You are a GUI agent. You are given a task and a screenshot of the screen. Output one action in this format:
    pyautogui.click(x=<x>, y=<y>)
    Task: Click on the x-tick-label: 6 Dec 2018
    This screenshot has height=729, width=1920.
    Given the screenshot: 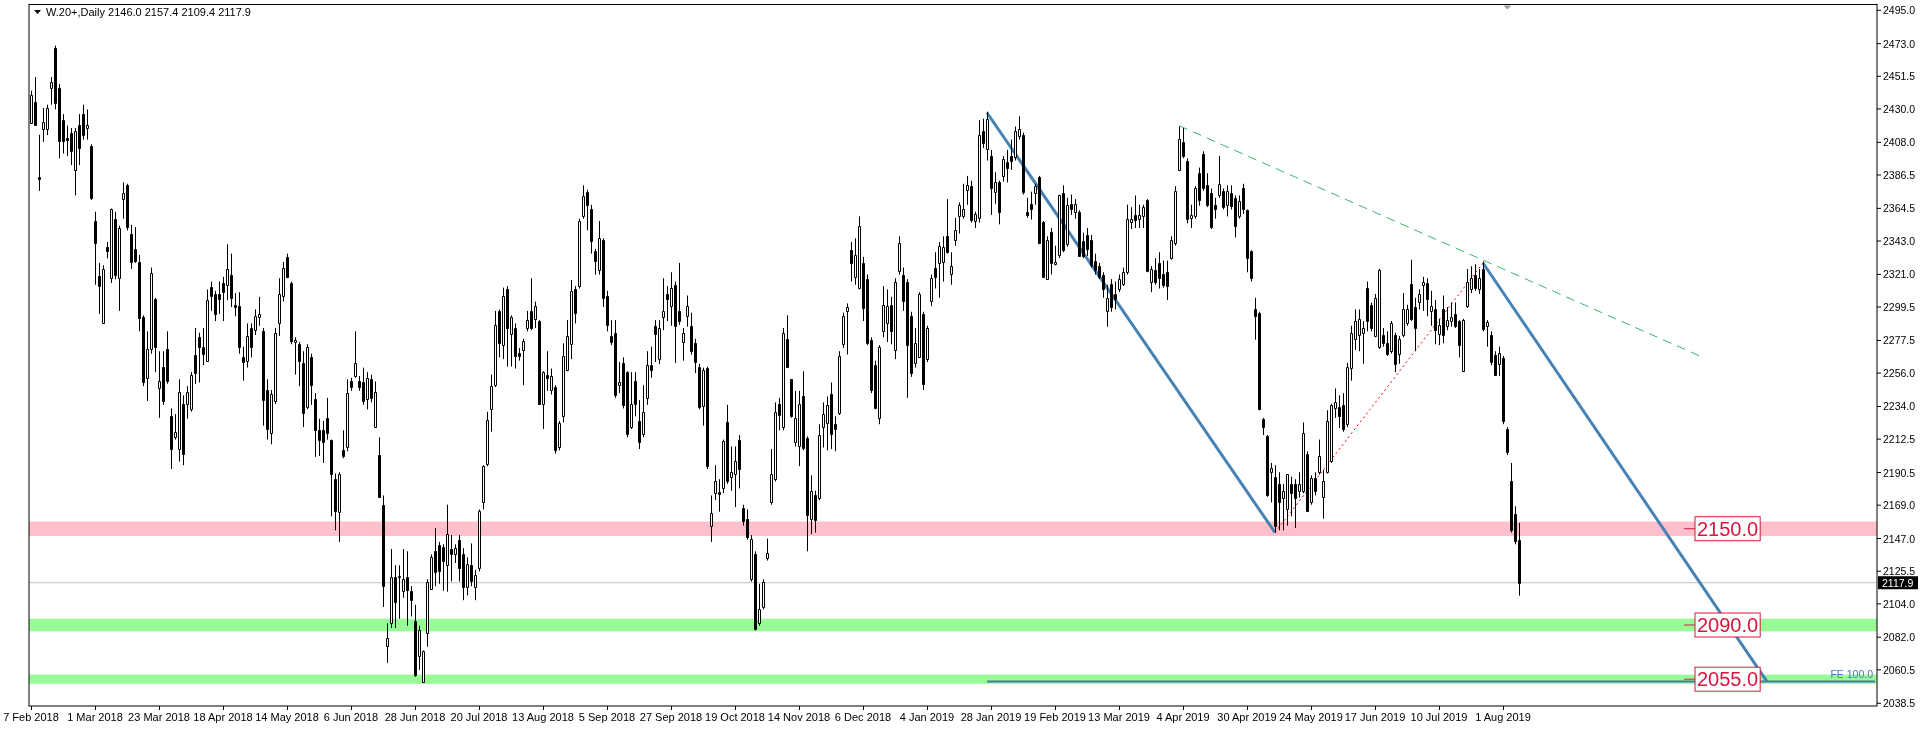 What is the action you would take?
    pyautogui.click(x=863, y=717)
    